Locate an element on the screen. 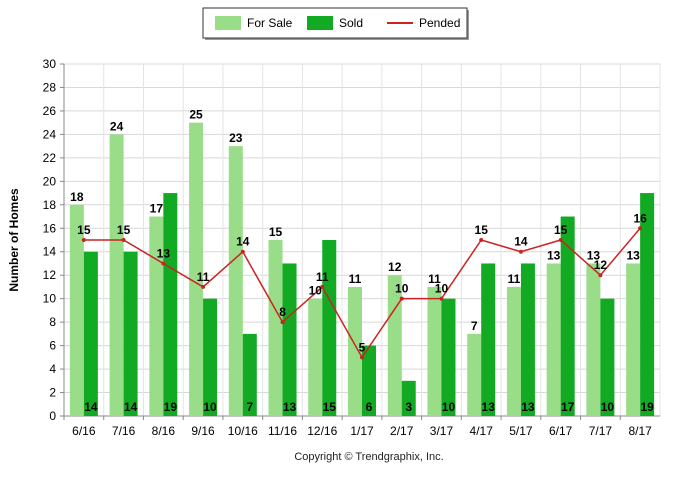 The image size is (693, 477). for-sale-data-label: 15 is located at coordinates (276, 232).